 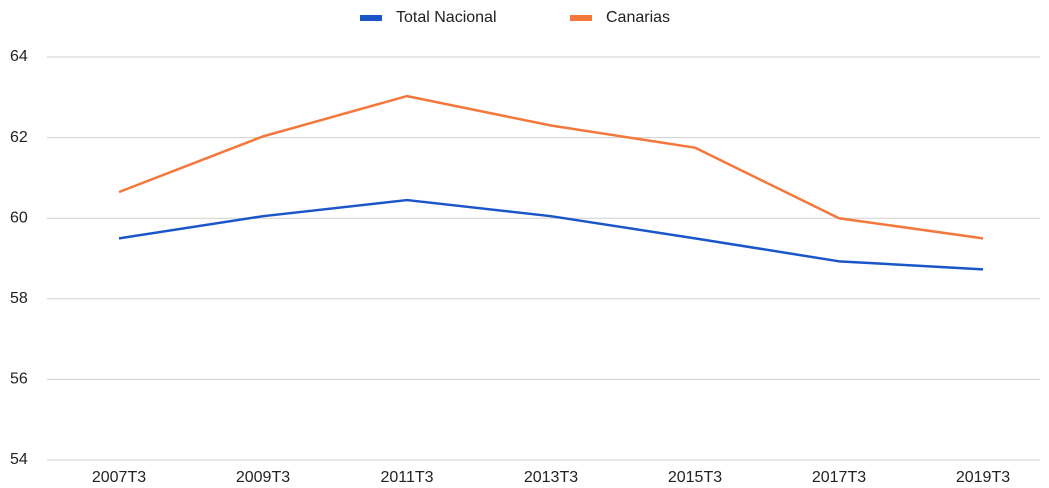 What do you see at coordinates (406, 477) in the screenshot?
I see `x-tick-label: 2011T3` at bounding box center [406, 477].